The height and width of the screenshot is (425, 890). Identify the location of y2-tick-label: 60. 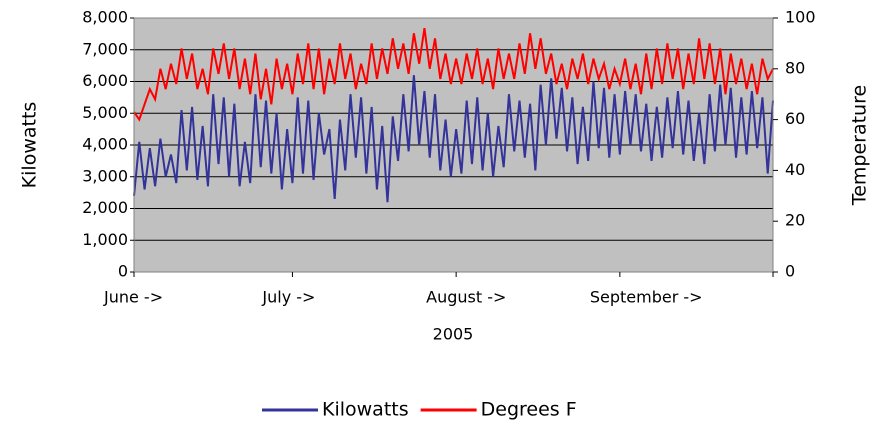
(795, 118).